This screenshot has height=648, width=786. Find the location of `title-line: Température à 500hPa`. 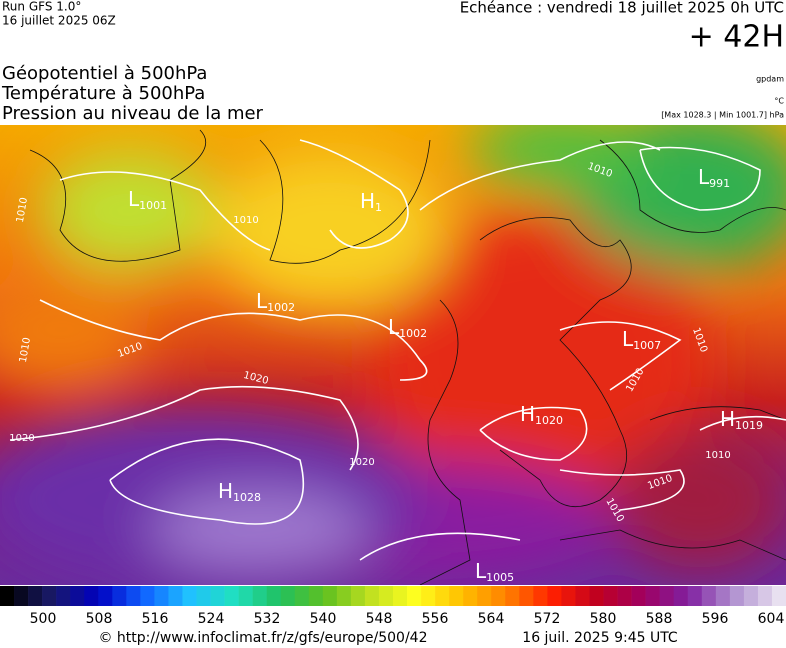

title-line: Température à 500hPa is located at coordinates (103, 93).